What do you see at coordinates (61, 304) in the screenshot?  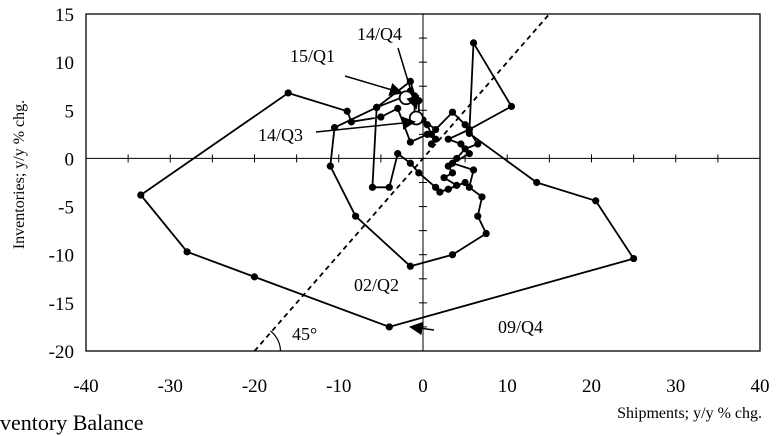 I see `y-tick-label: -15` at bounding box center [61, 304].